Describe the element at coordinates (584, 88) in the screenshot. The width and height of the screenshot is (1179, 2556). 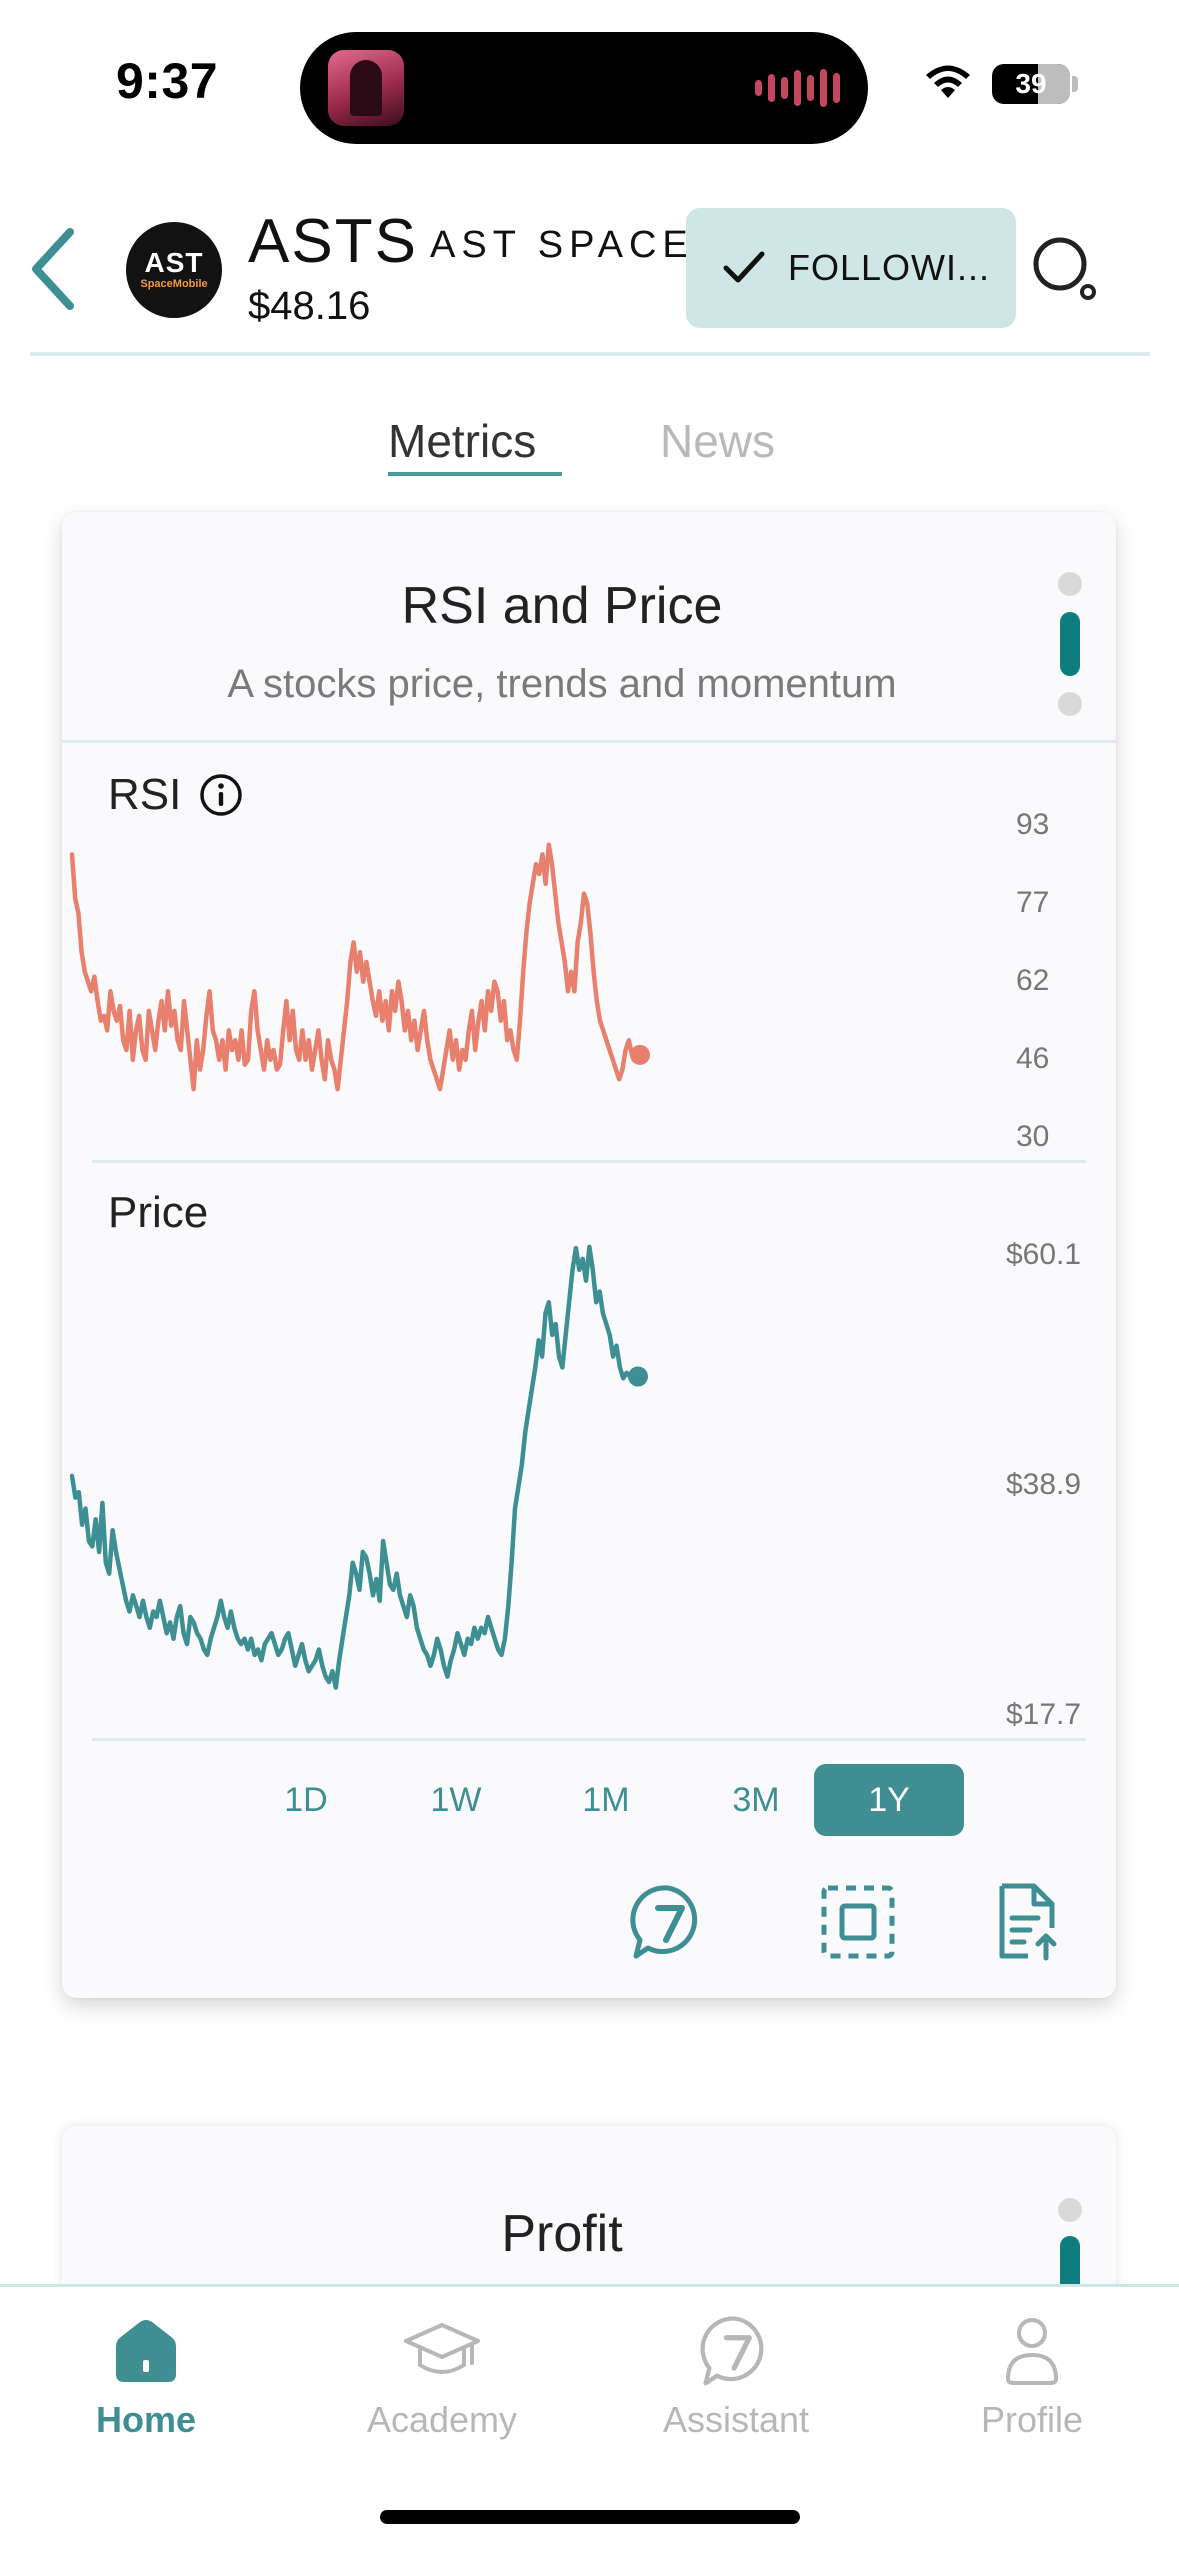
I see `dynamic-island` at that location.